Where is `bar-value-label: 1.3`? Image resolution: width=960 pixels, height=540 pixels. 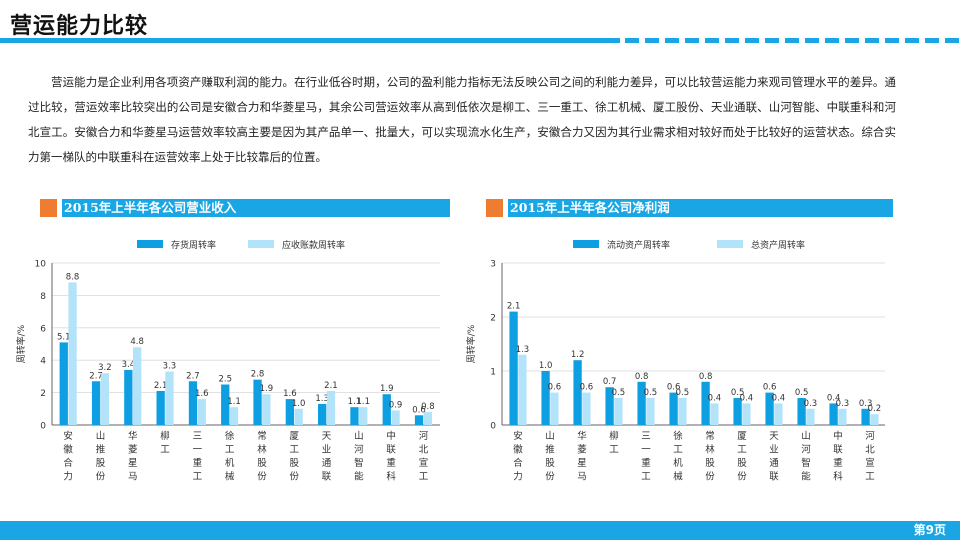 bar-value-label: 1.3 is located at coordinates (523, 350).